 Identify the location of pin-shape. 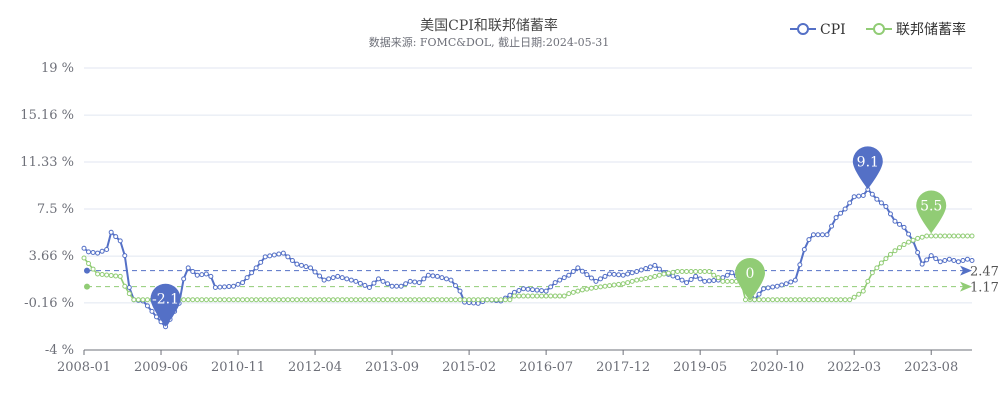
(750, 279).